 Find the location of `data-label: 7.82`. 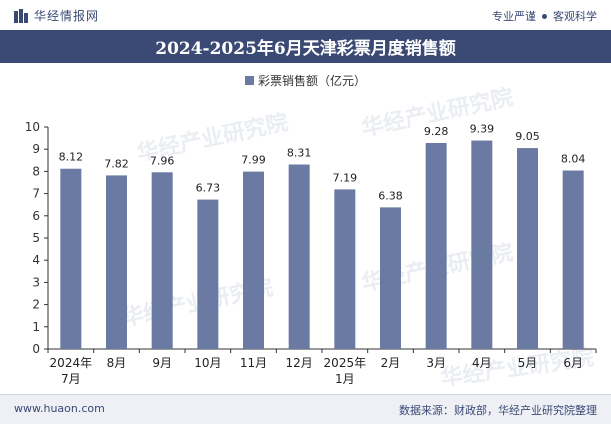

data-label: 7.82 is located at coordinates (116, 163).